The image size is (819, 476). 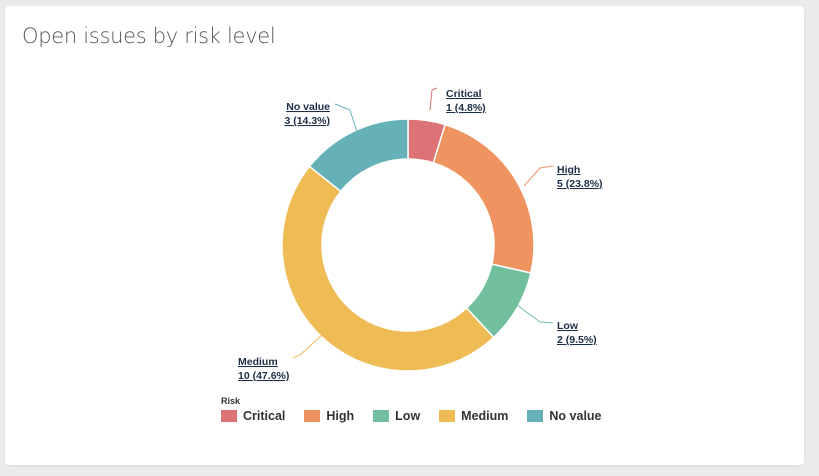 I want to click on legend-label-low: Low, so click(x=408, y=416).